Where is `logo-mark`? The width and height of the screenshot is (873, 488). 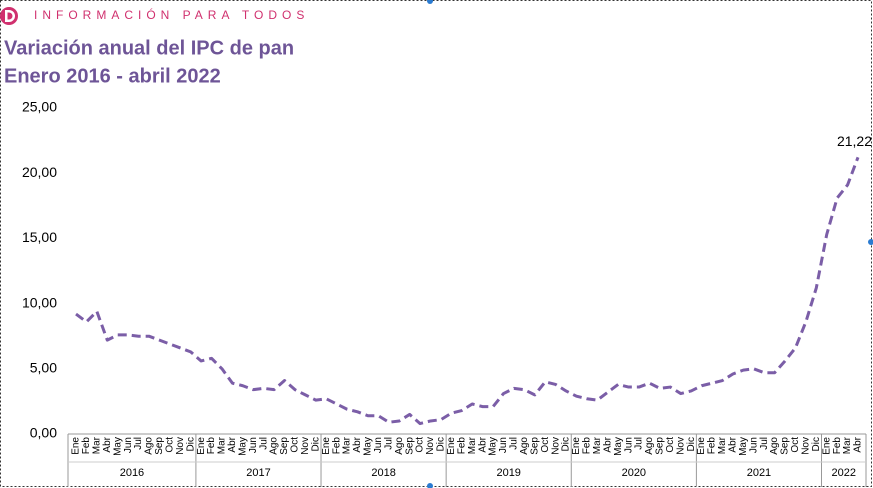
logo-mark is located at coordinates (10, 16).